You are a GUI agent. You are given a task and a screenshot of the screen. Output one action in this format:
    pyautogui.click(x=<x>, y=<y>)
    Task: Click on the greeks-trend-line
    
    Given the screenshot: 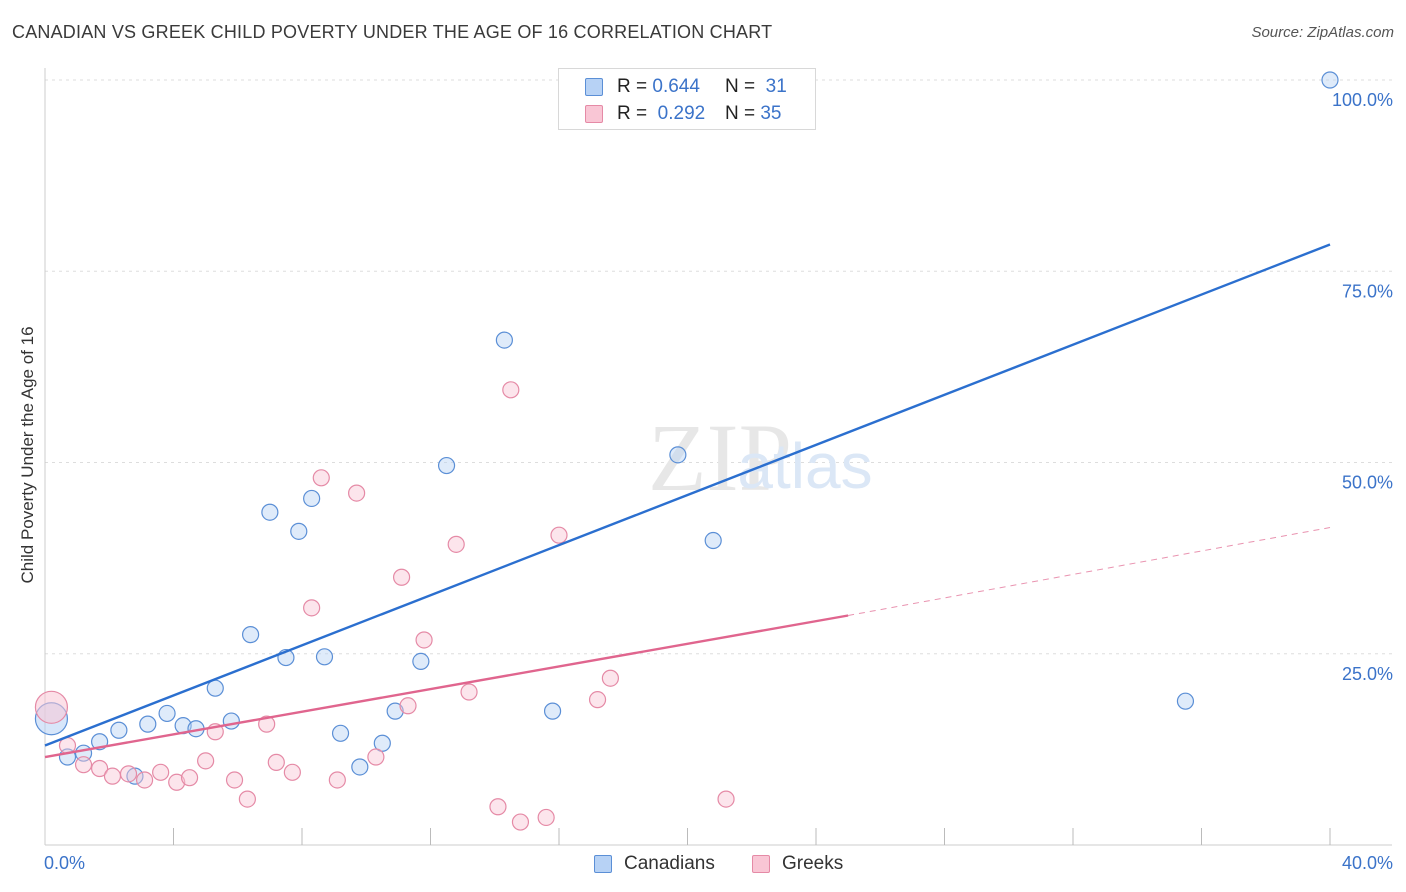 What is the action you would take?
    pyautogui.click(x=446, y=686)
    